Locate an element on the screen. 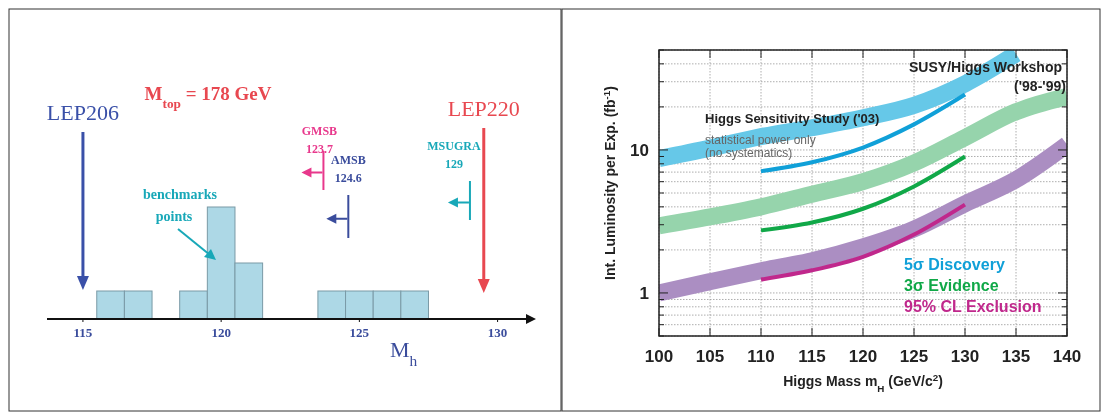  annotation: Higgs Sensitivity Study ('03) is located at coordinates (792, 118).